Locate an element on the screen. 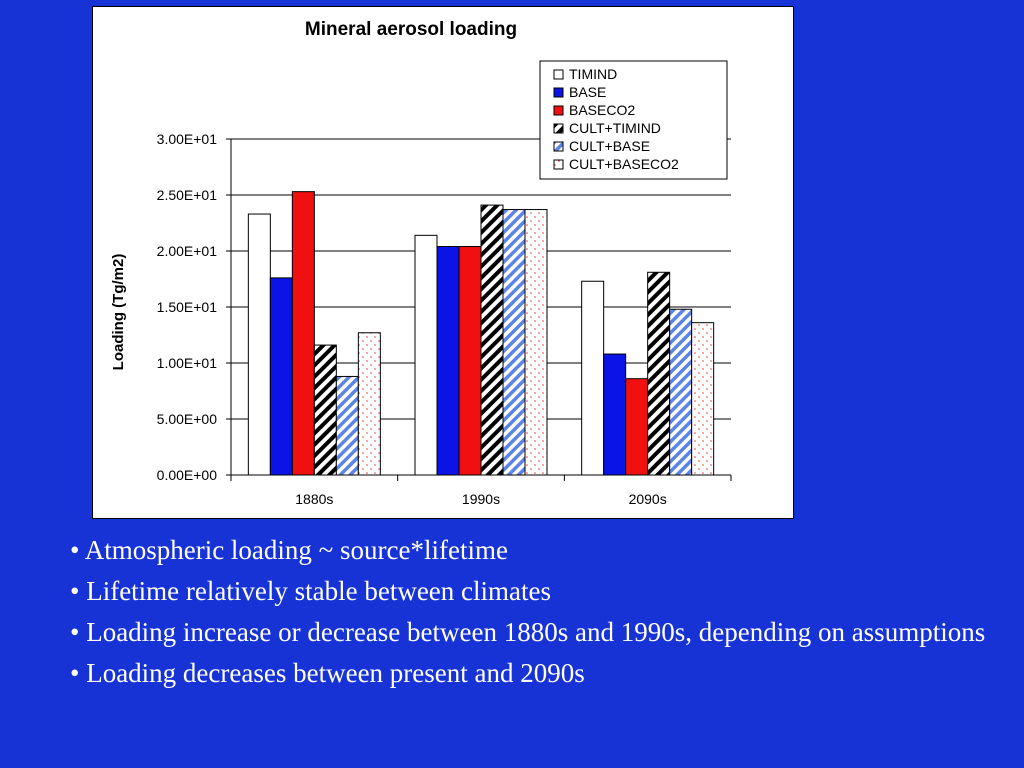 This screenshot has width=1024, height=768. legend-label: TIMIND is located at coordinates (593, 74).